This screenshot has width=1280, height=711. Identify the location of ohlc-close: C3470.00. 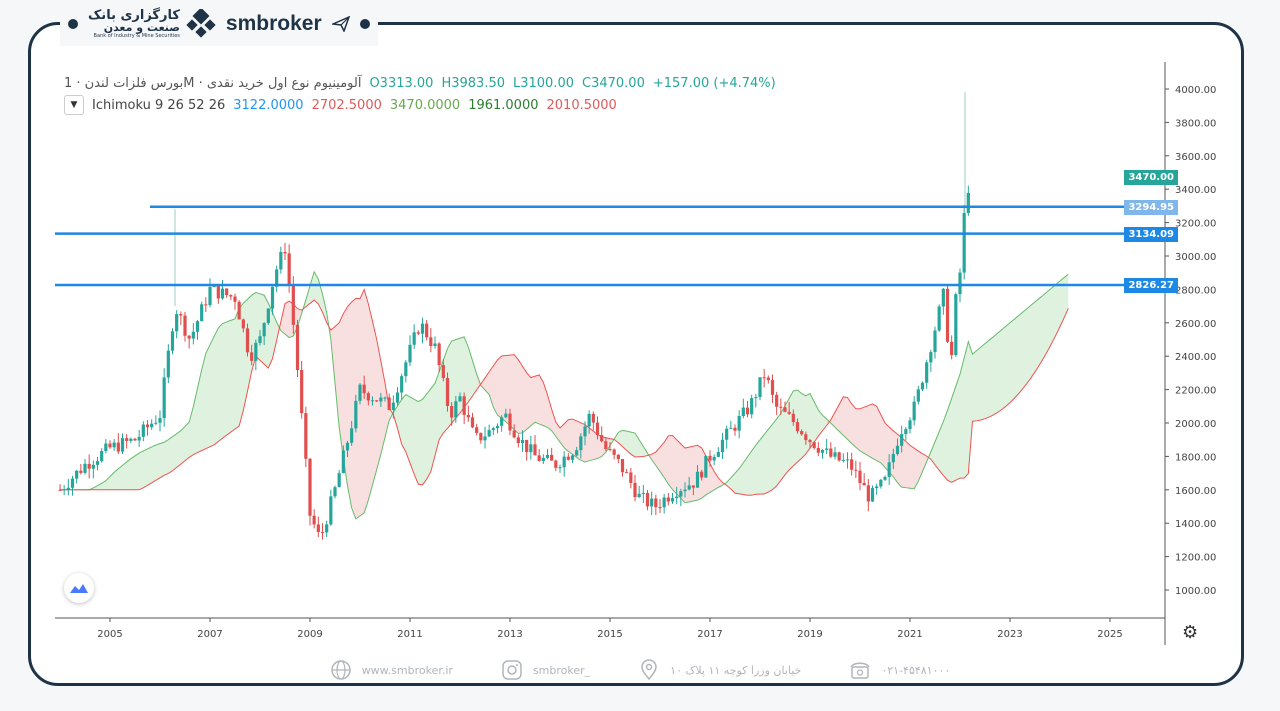
(613, 83).